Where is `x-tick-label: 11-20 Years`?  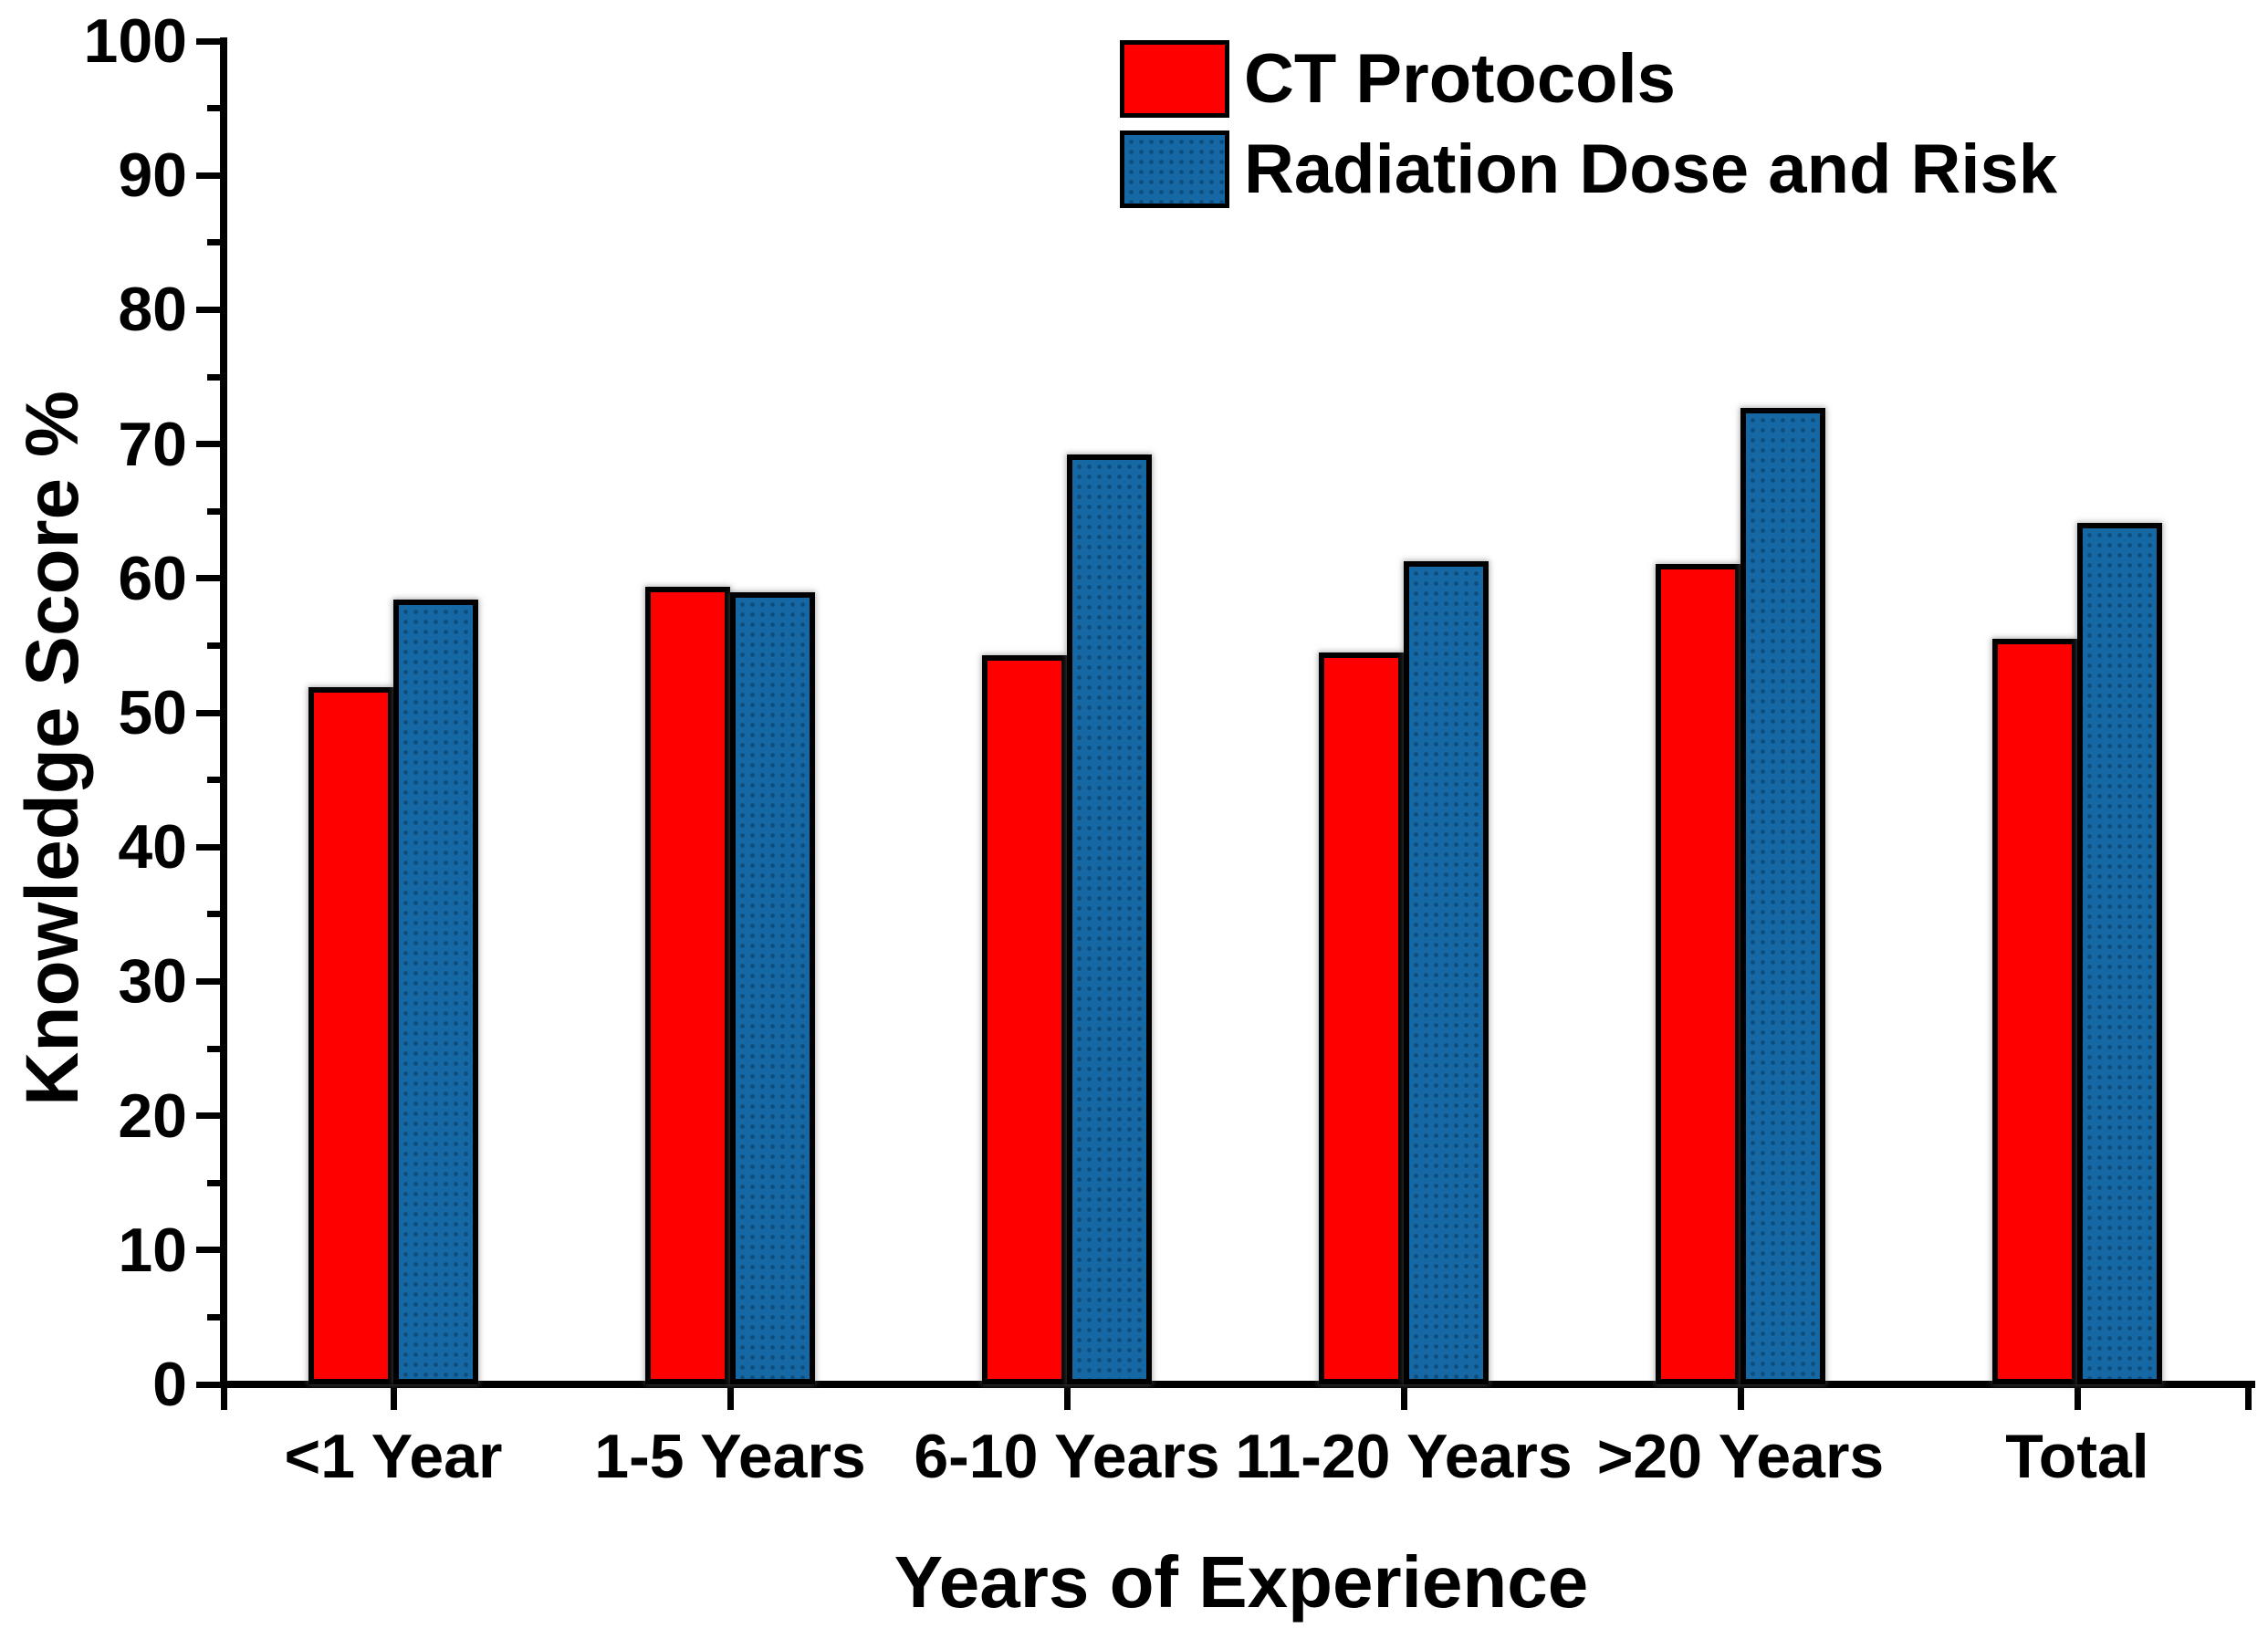 x-tick-label: 11-20 Years is located at coordinates (1404, 1456).